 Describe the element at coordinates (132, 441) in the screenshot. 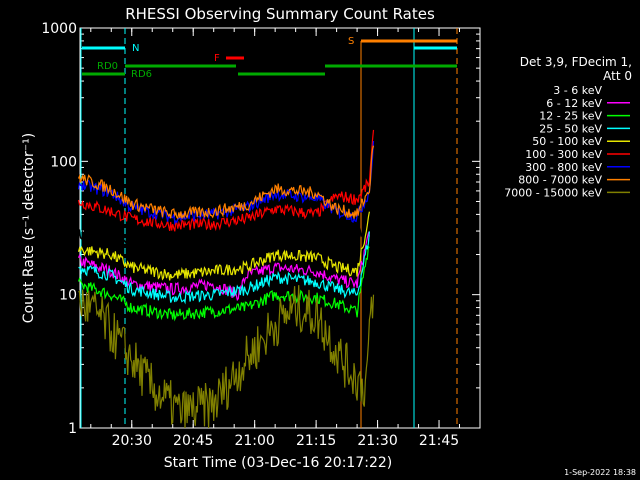

I see `x-tick-label: 20:30` at that location.